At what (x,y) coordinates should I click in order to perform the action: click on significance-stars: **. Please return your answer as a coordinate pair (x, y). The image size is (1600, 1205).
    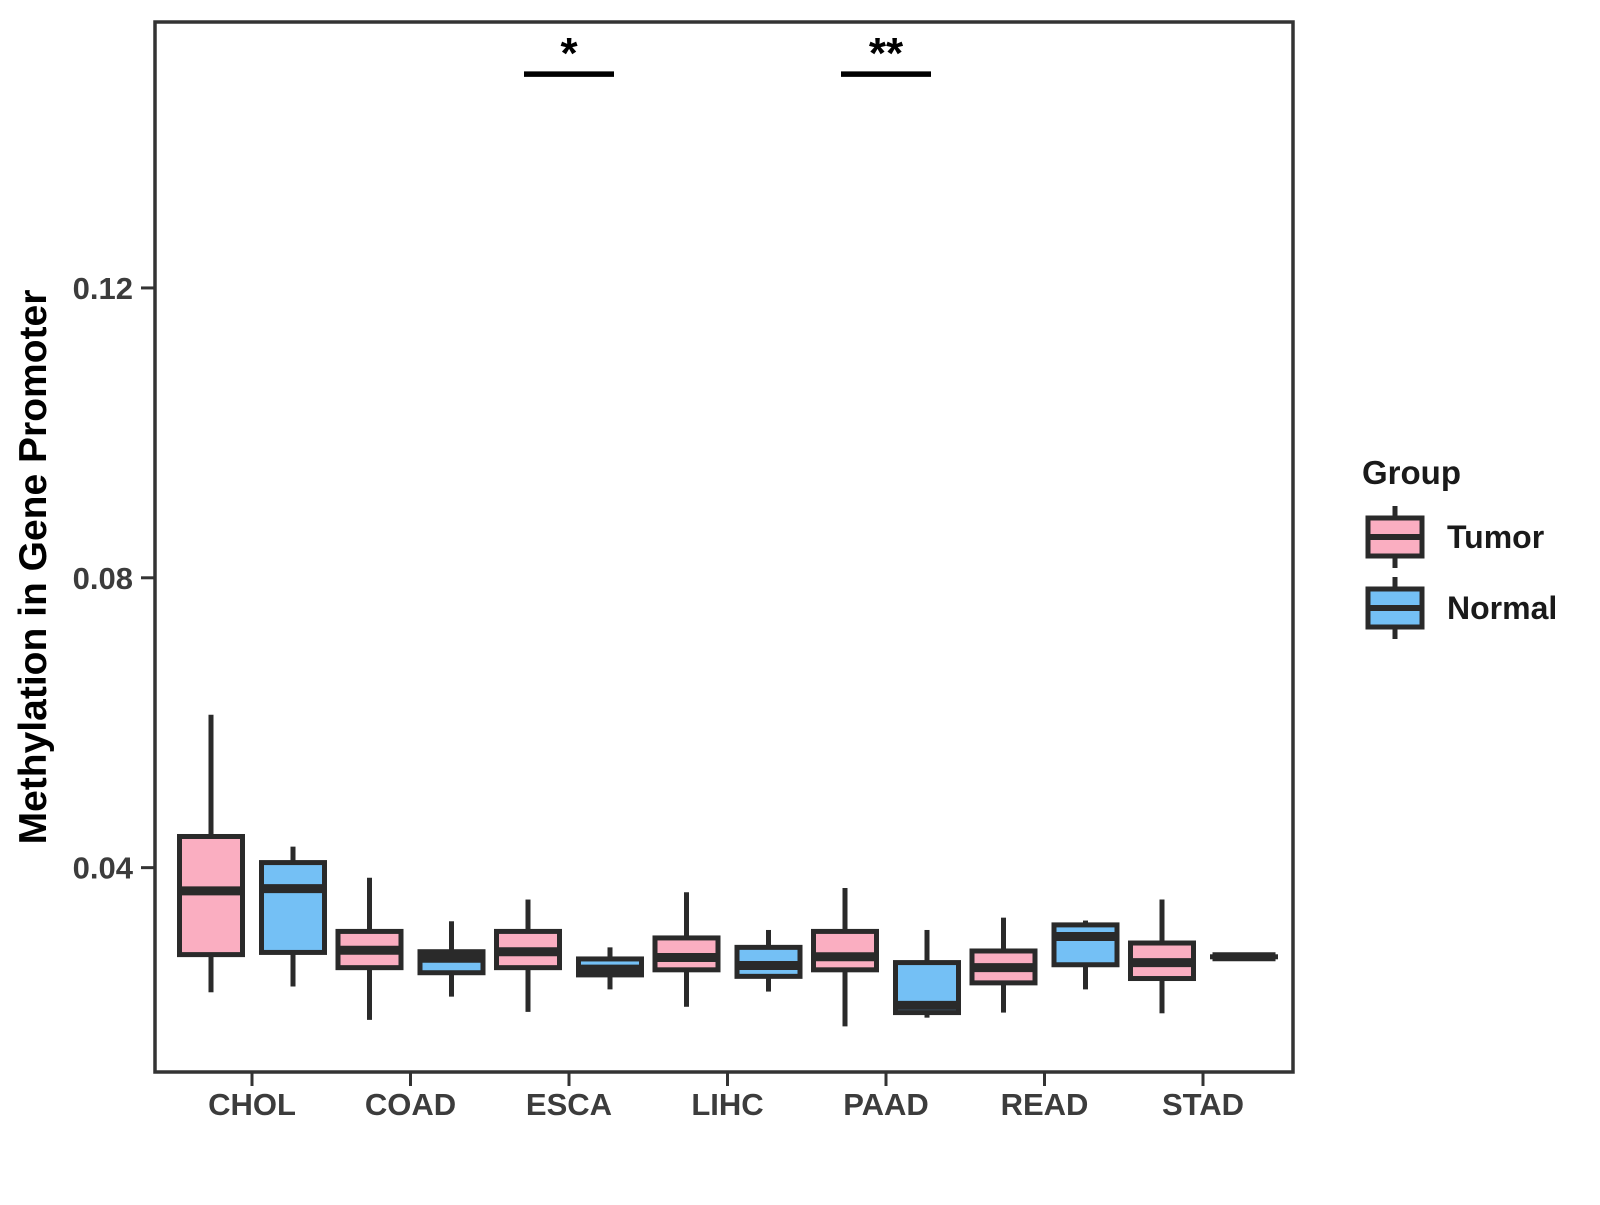
    Looking at the image, I should click on (886, 53).